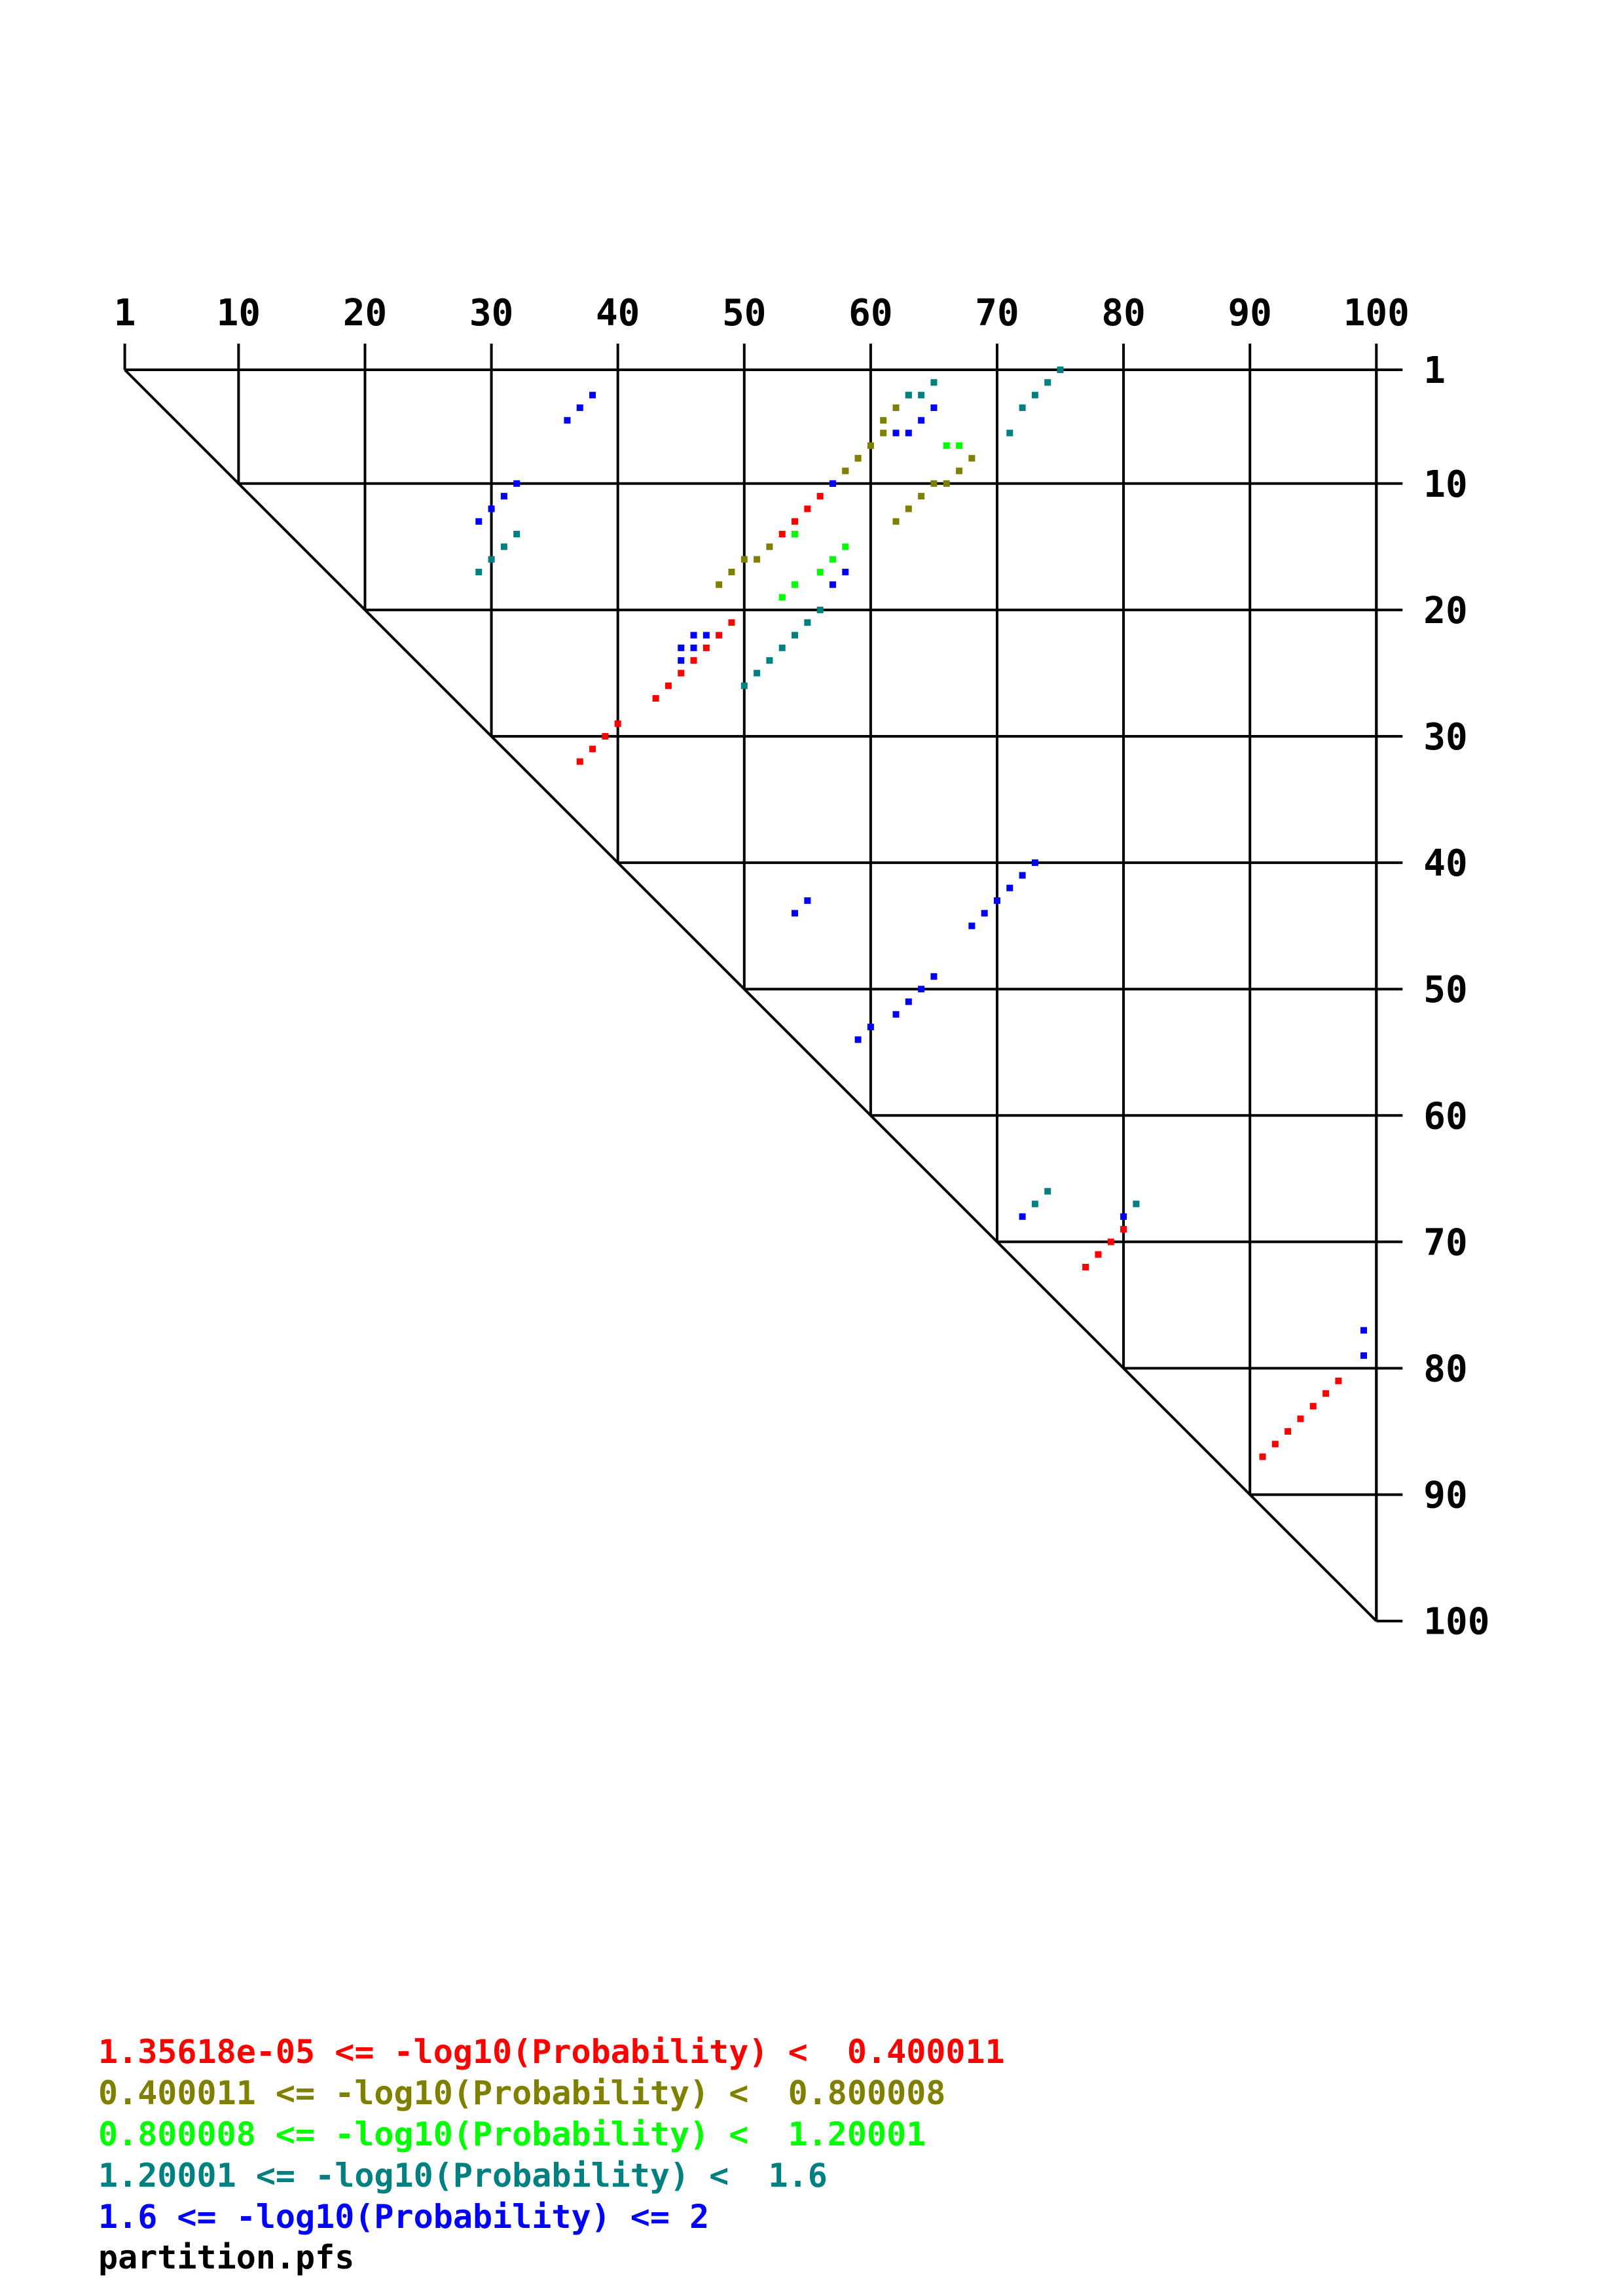  Describe the element at coordinates (1445, 1369) in the screenshot. I see `y-tick-label: 80` at that location.